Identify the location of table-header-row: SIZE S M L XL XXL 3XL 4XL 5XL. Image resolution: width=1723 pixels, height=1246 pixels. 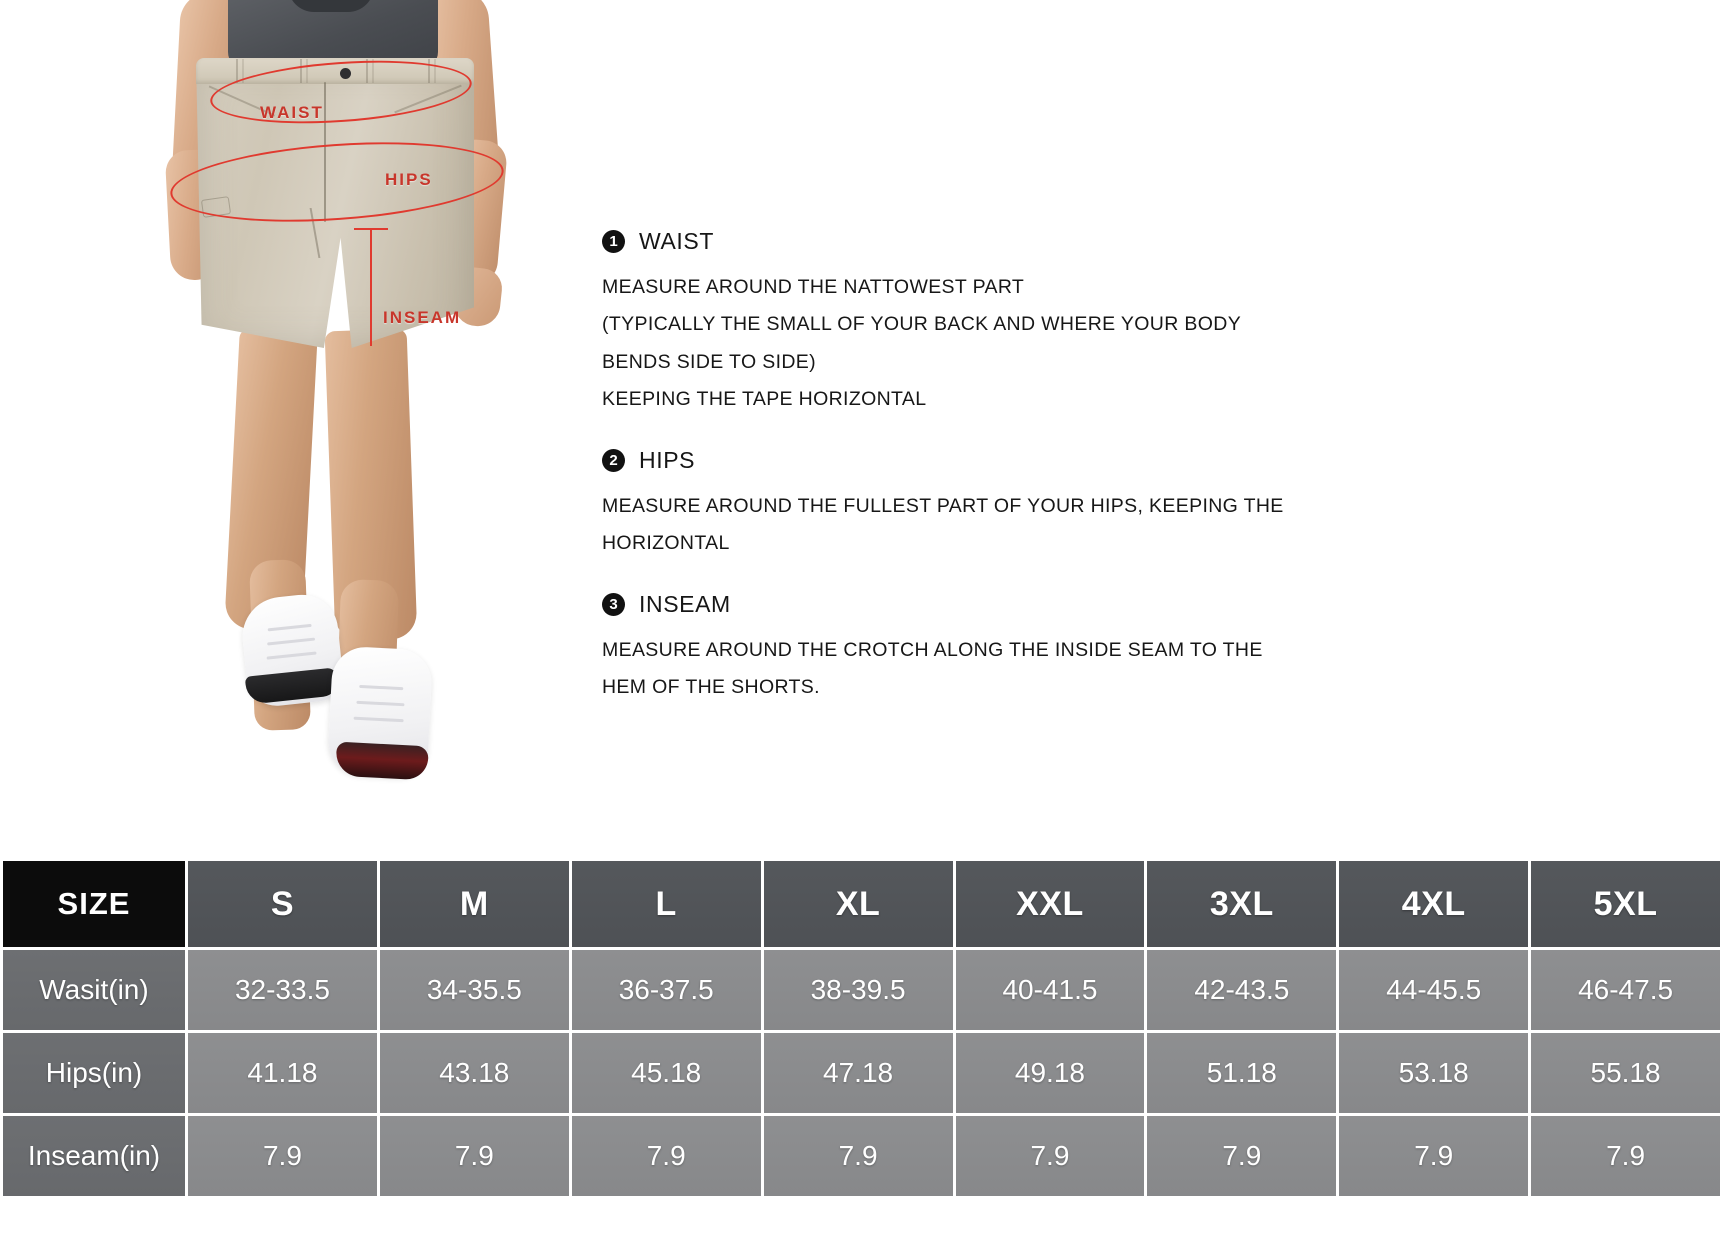
(861, 904).